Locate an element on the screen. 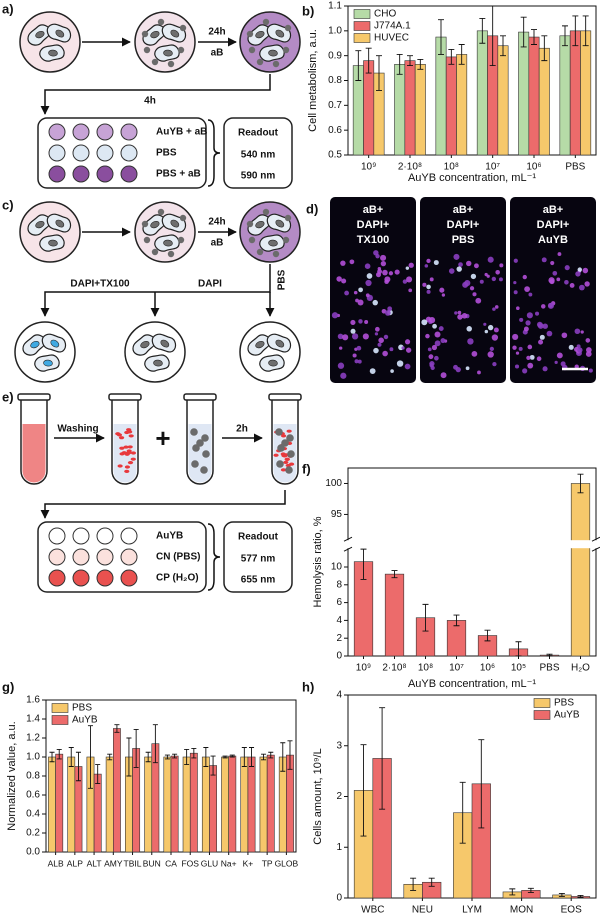 This screenshot has height=921, width=600. connector is located at coordinates (214, 153).